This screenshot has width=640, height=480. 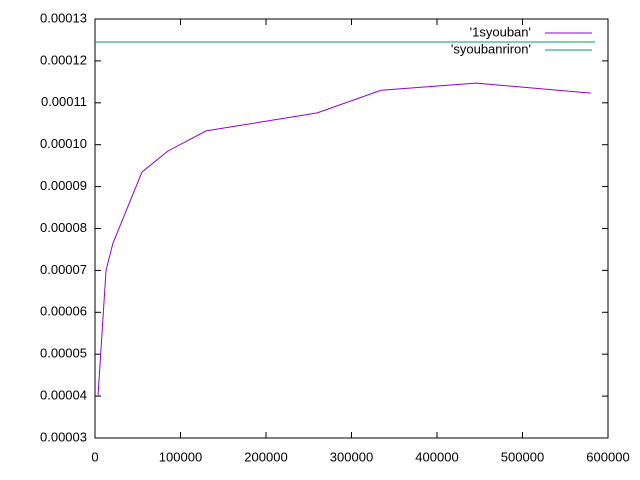 I want to click on y-tick-label: 0.00003, so click(x=63, y=436).